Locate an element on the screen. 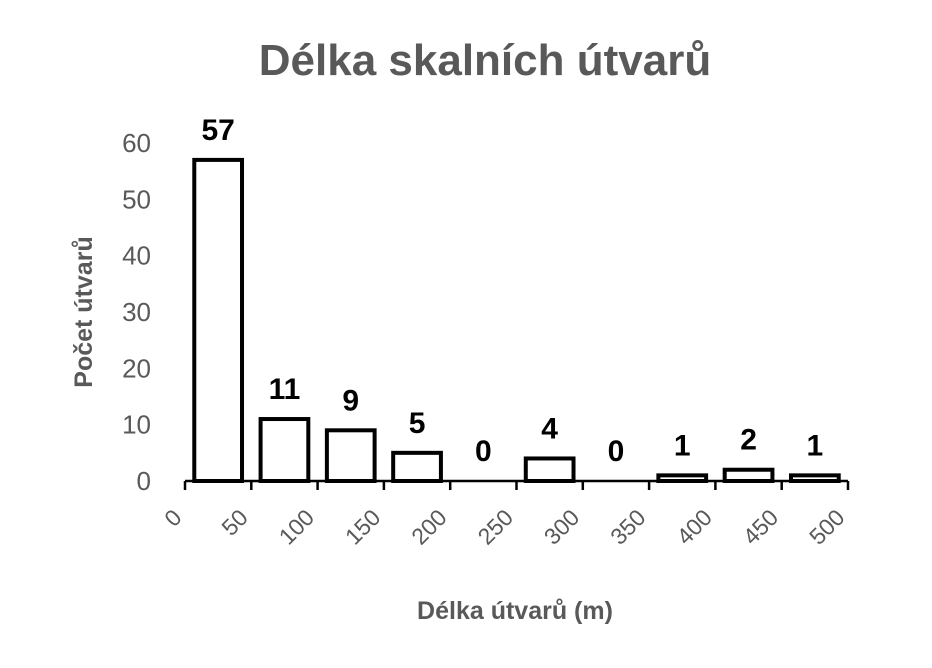 The height and width of the screenshot is (668, 932). x-tick-label: 150 is located at coordinates (363, 527).